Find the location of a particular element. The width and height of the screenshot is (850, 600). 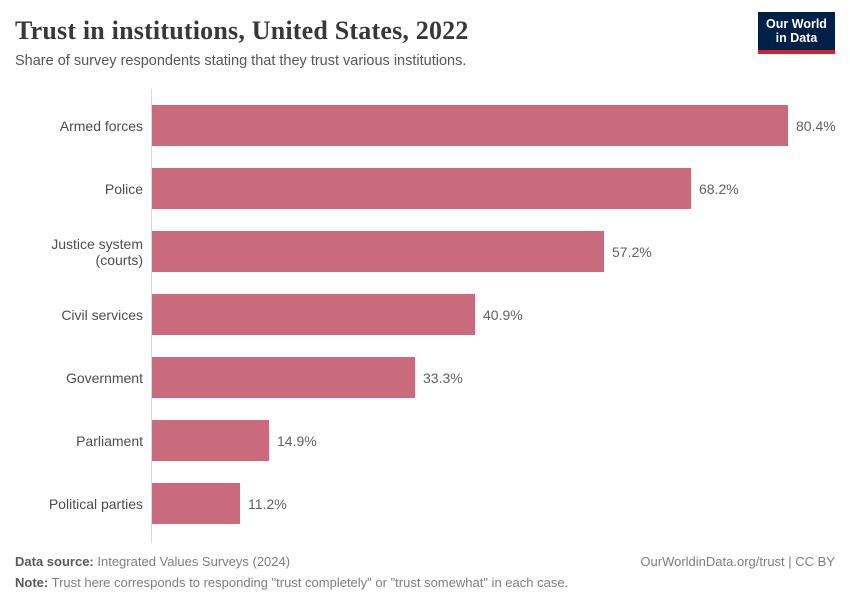

chart-row: Civil services 40.9% is located at coordinates (425, 314).